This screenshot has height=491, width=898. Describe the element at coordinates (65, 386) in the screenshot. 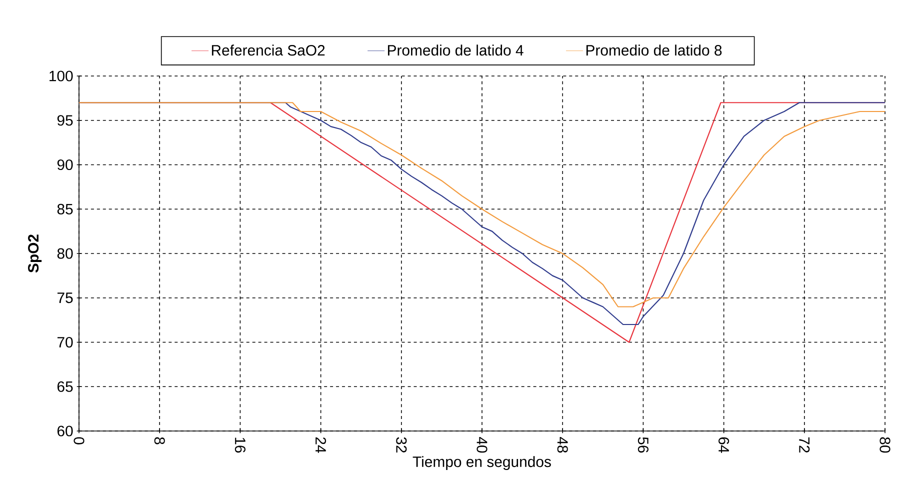

I see `y-tick-label: 65` at that location.